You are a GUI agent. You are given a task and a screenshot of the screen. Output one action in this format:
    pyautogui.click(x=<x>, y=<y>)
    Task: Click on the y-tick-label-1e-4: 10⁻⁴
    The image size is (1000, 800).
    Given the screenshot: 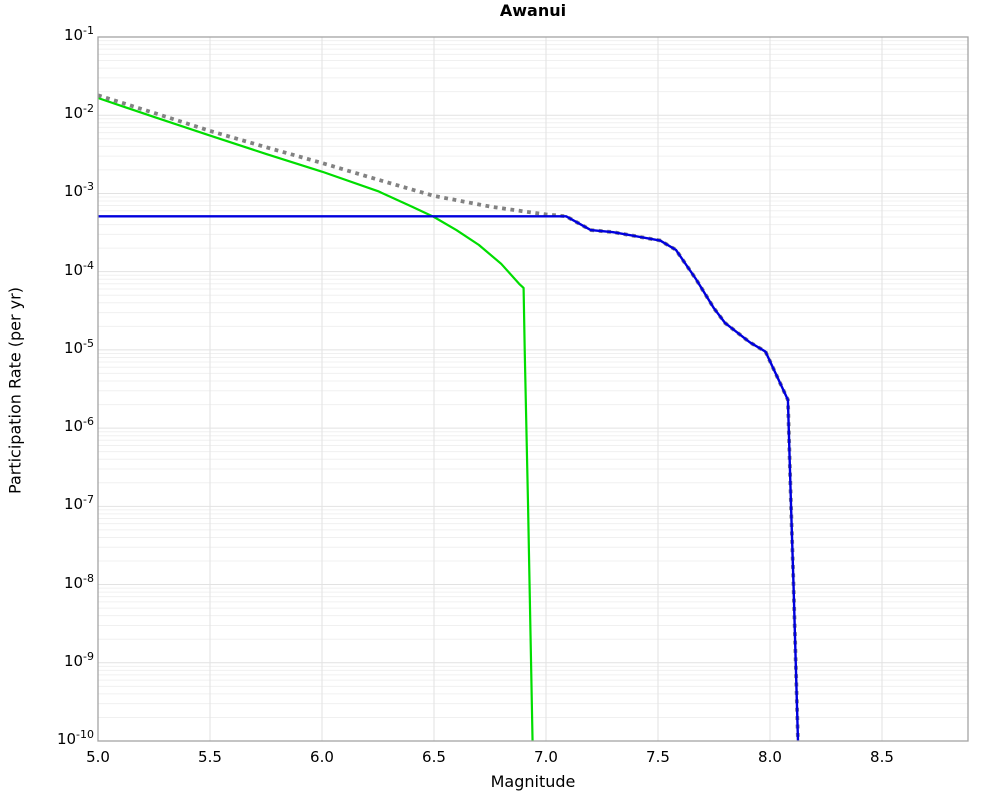 What is the action you would take?
    pyautogui.click(x=78, y=268)
    